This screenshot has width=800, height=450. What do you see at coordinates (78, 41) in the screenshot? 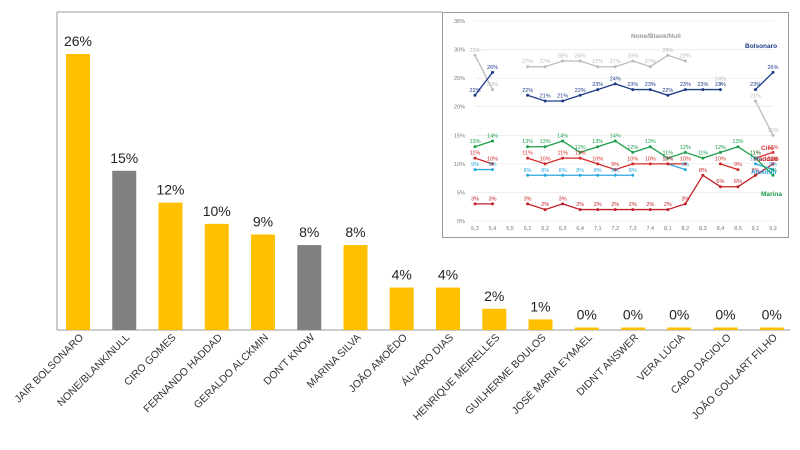
I see `bar-value-label-jair-bolsonaro: 26%` at bounding box center [78, 41].